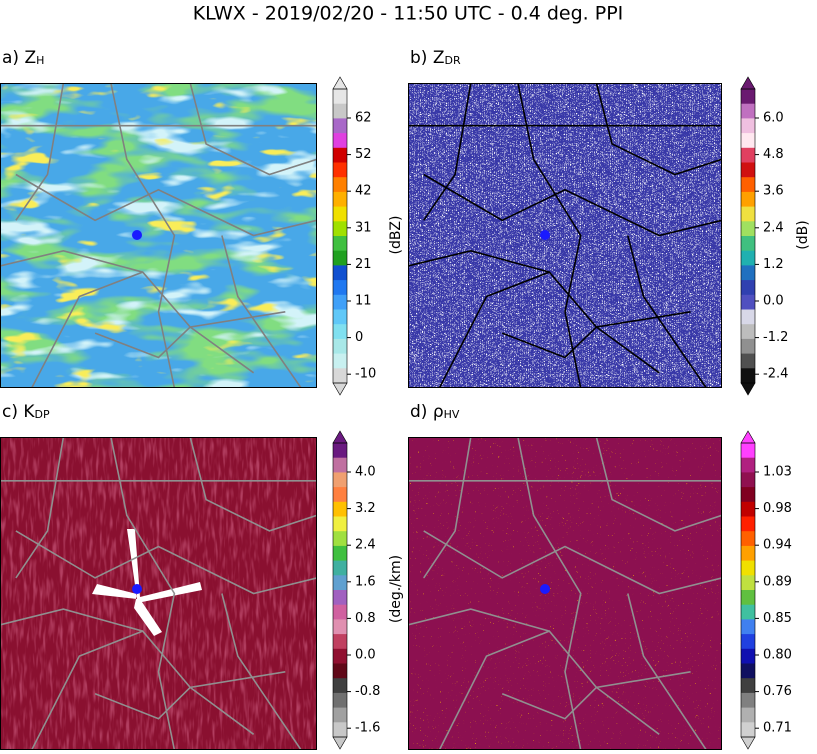 Image resolution: width=817 pixels, height=754 pixels. I want to click on colorbar-unit: (dBZ), so click(396, 234).